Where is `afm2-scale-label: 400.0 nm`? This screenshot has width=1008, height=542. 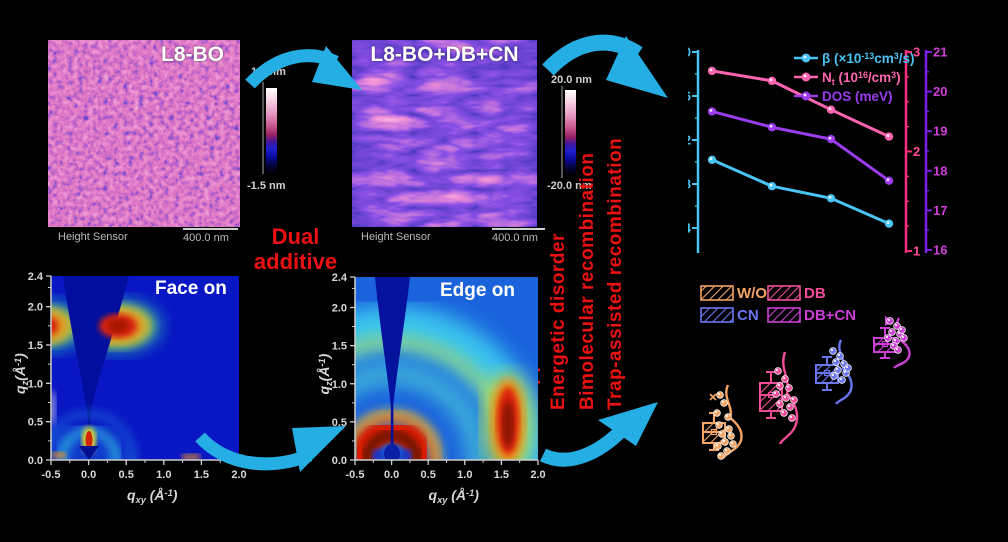
afm2-scale-label: 400.0 nm is located at coordinates (515, 238).